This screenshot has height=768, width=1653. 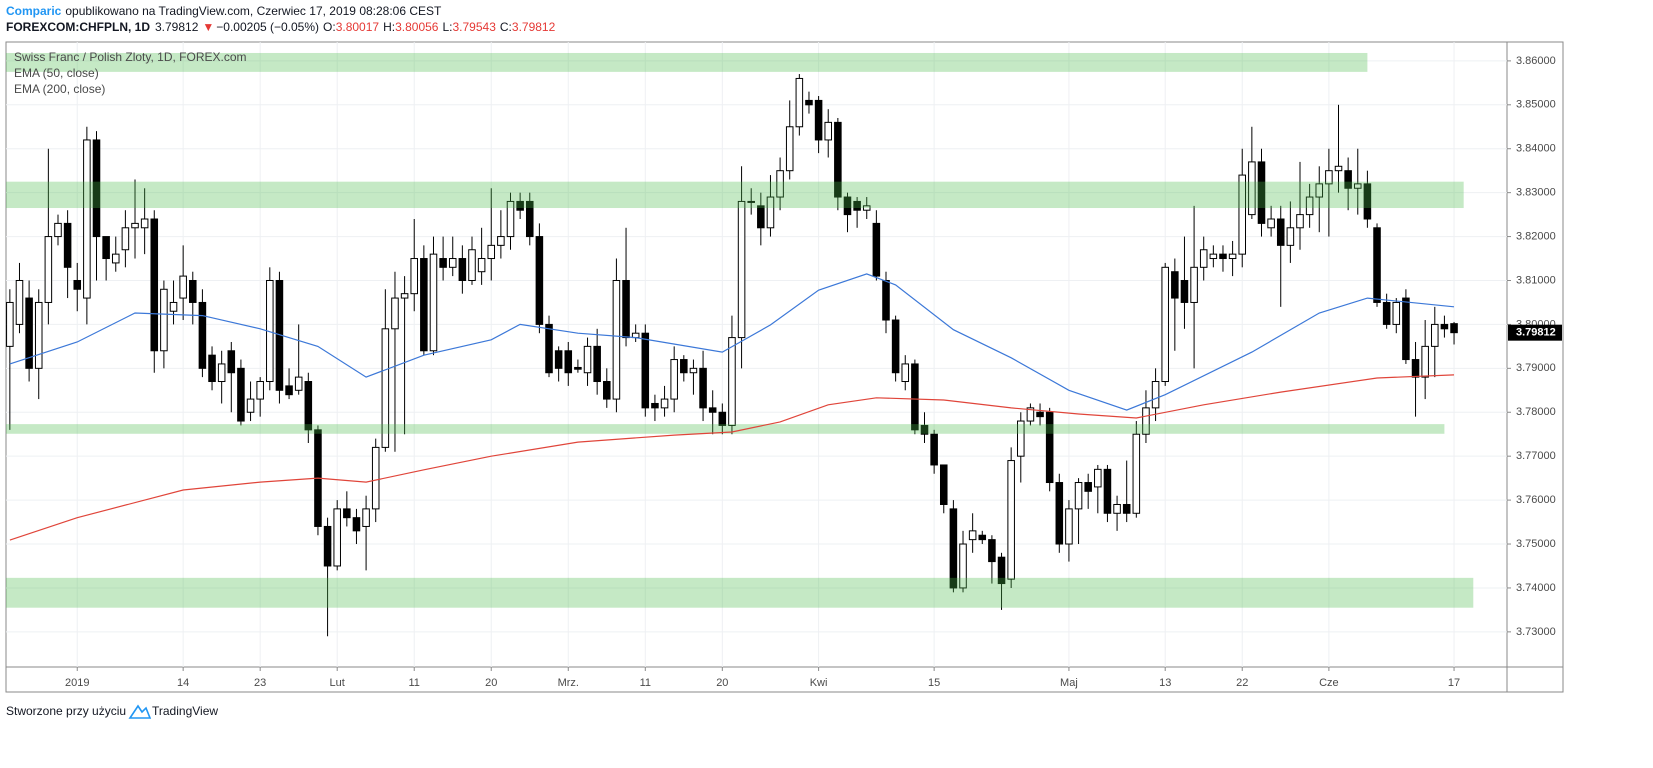 What do you see at coordinates (1536, 193) in the screenshot?
I see `y-tick-label: 3.83000` at bounding box center [1536, 193].